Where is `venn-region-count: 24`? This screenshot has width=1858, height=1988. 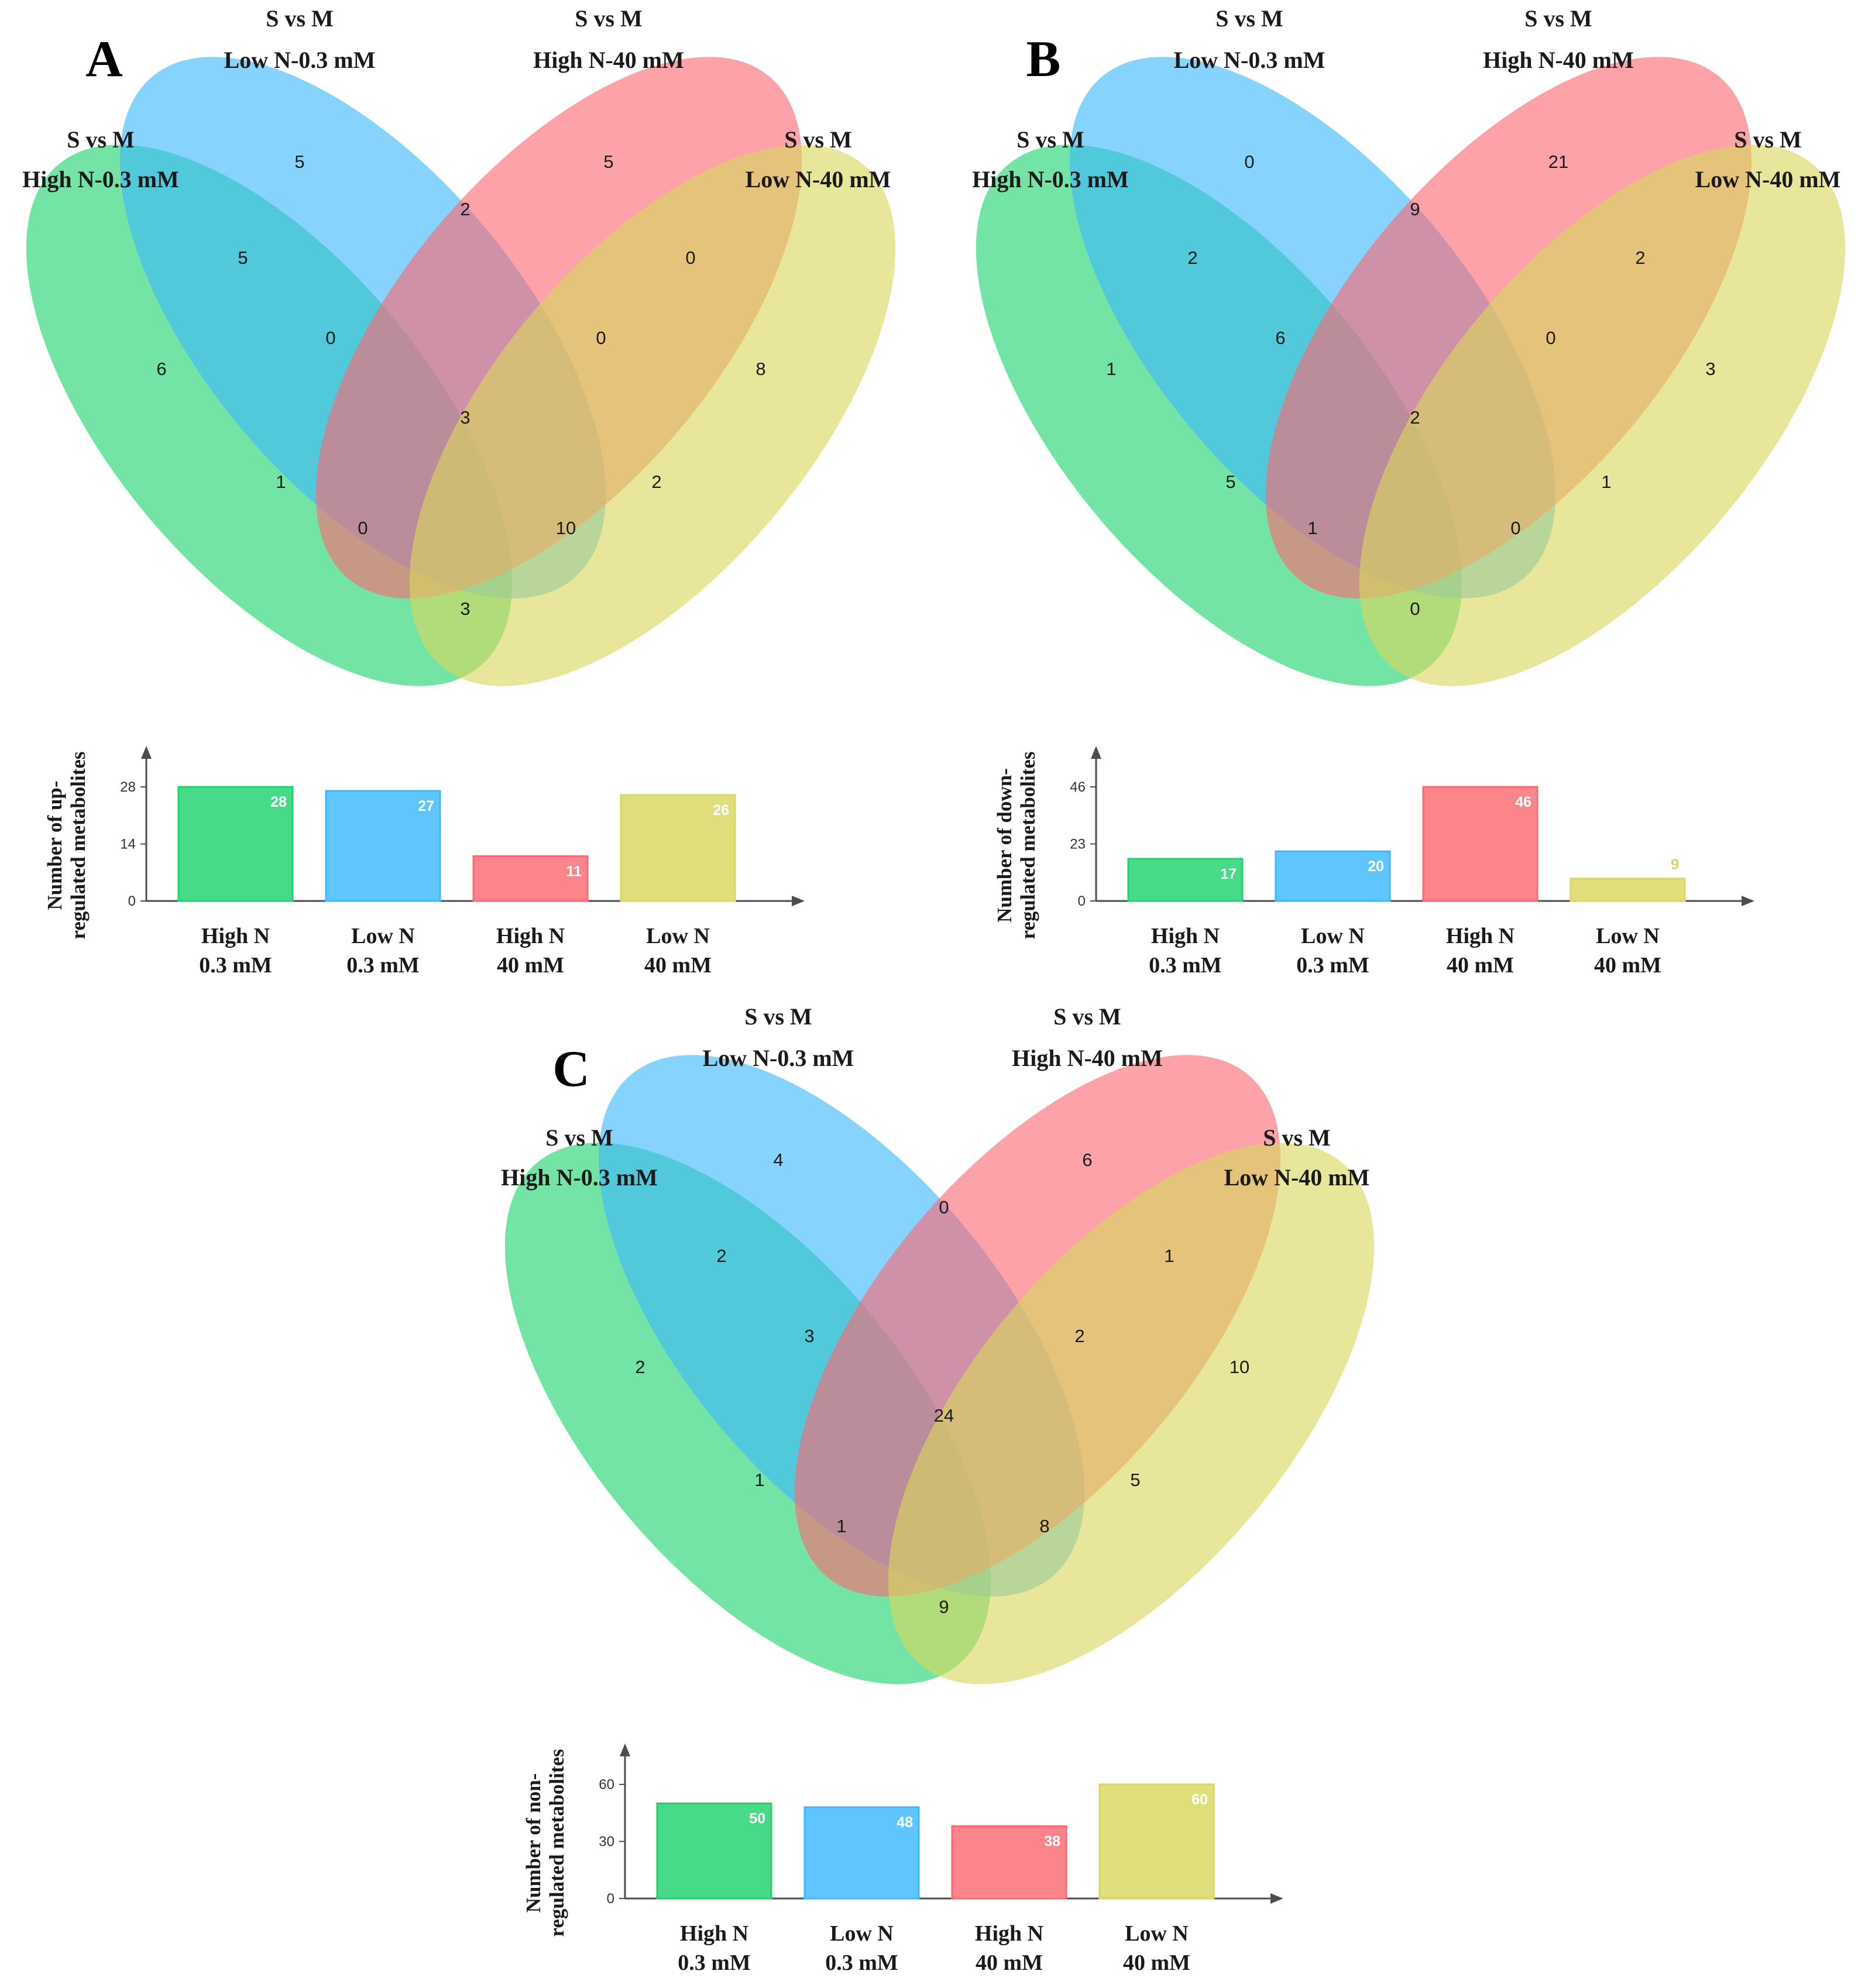 venn-region-count: 24 is located at coordinates (944, 1415).